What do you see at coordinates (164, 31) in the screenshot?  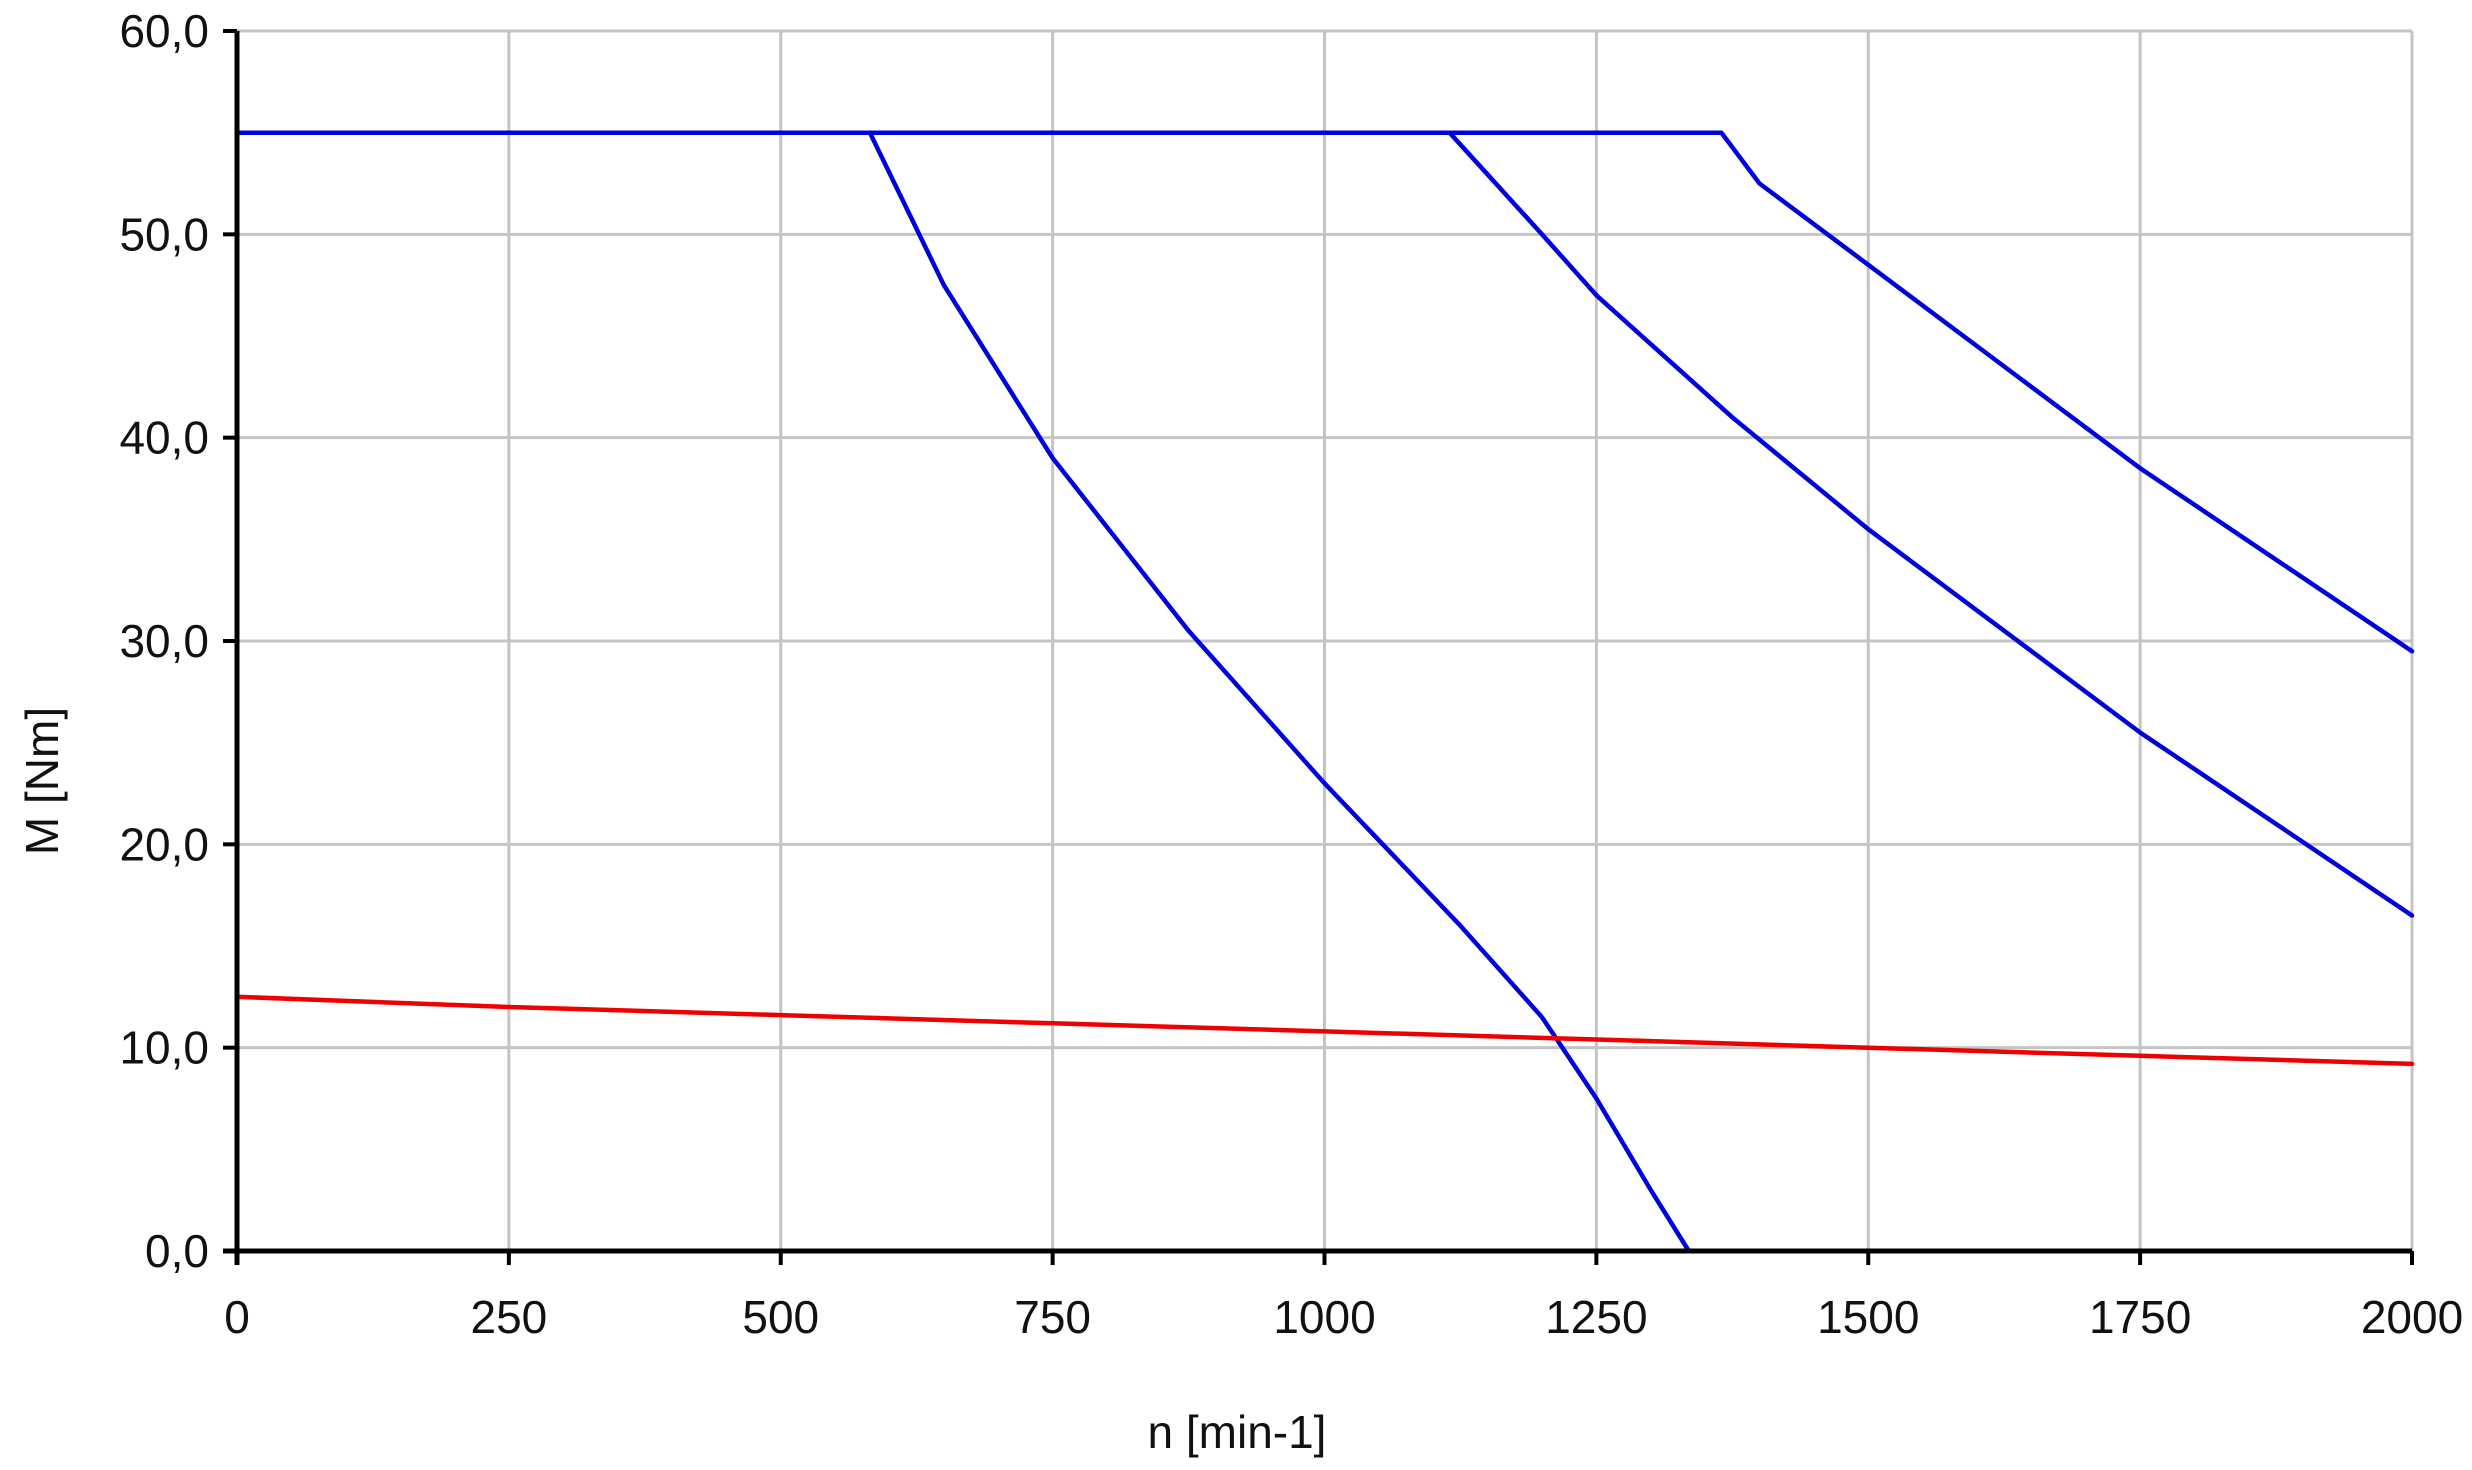 I see `y-tick-label: 60,0` at bounding box center [164, 31].